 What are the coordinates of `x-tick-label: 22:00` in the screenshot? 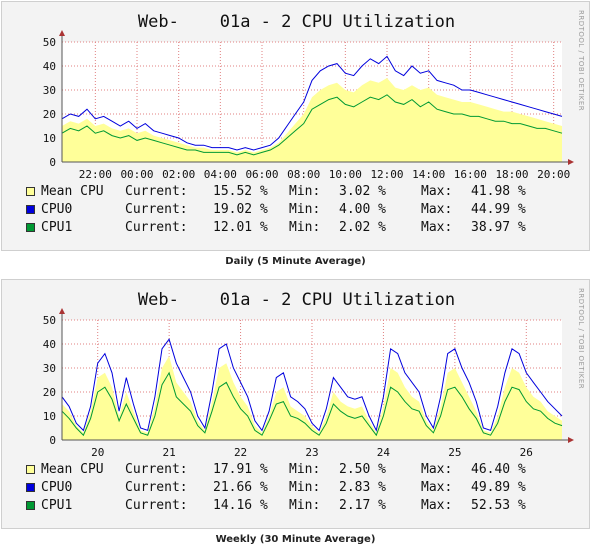 It's located at (95, 174).